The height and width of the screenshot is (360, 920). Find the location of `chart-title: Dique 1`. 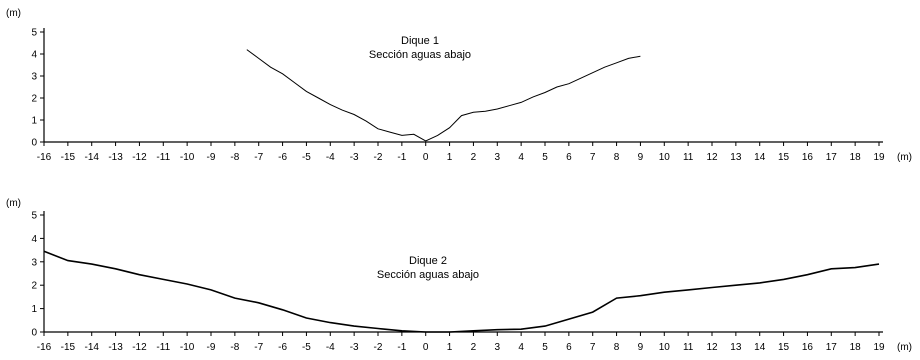

chart-title: Dique 1 is located at coordinates (420, 41).